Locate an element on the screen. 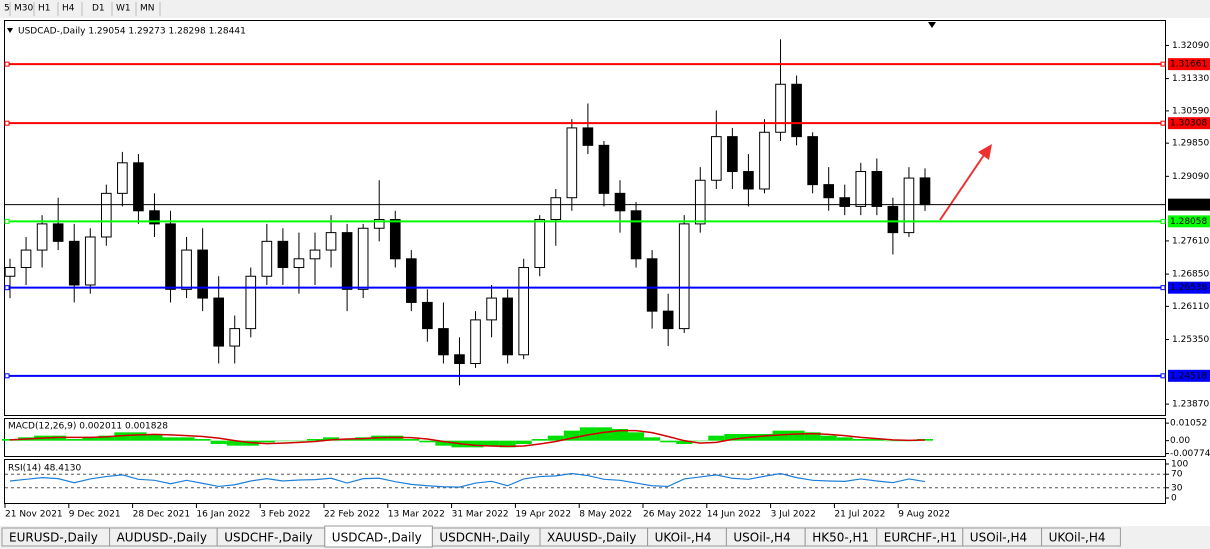 The width and height of the screenshot is (1210, 549). timeframe-button: H4 is located at coordinates (68, 9).